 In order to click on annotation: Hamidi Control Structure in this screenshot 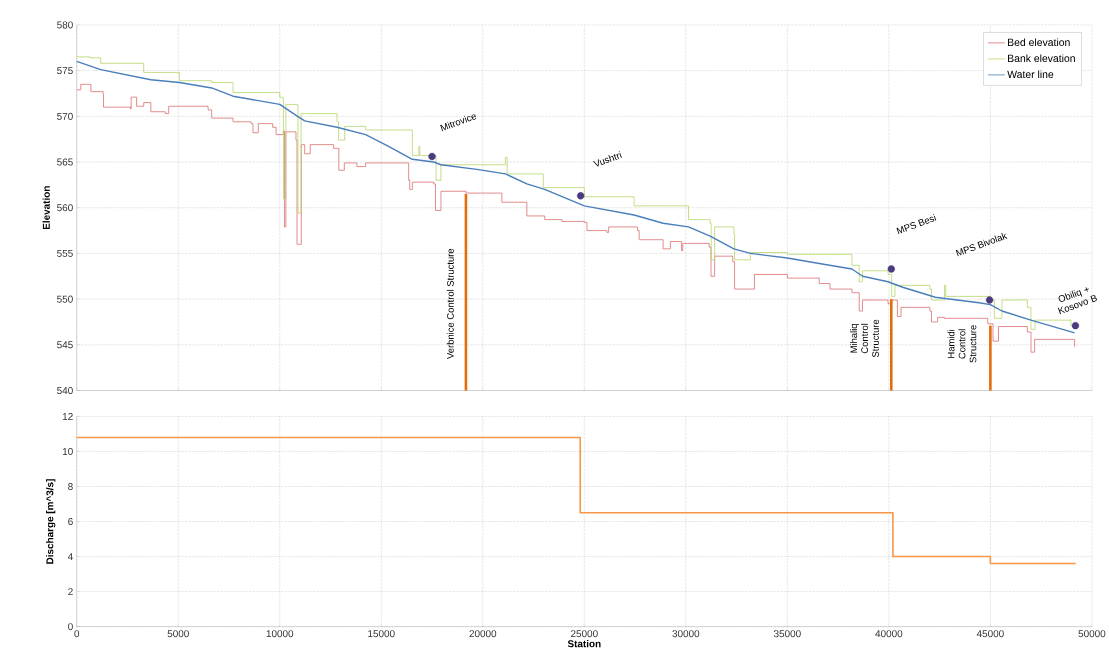, I will do `click(962, 343)`.